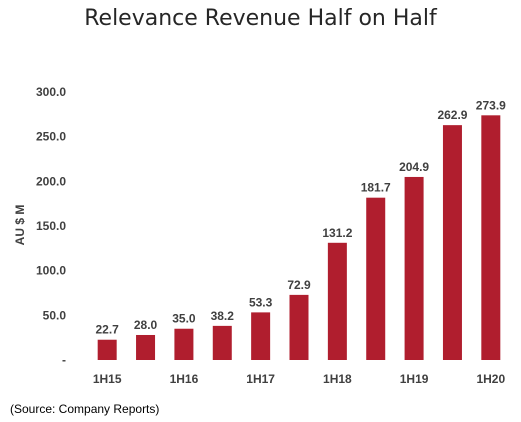 The image size is (521, 422). I want to click on data-label: 273.9, so click(491, 105).